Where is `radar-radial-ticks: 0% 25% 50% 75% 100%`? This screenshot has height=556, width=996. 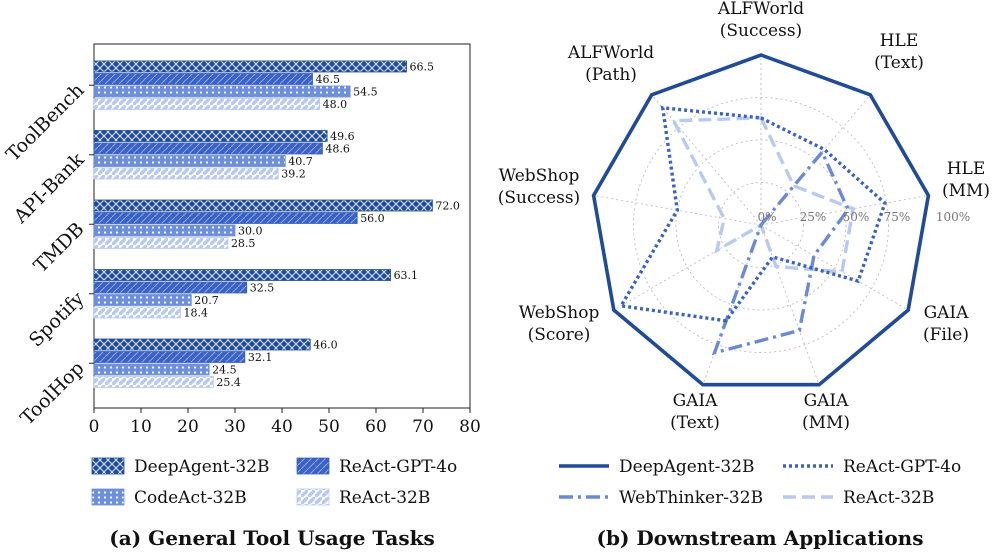
radar-radial-ticks: 0% 25% 50% 75% 100% is located at coordinates (863, 217).